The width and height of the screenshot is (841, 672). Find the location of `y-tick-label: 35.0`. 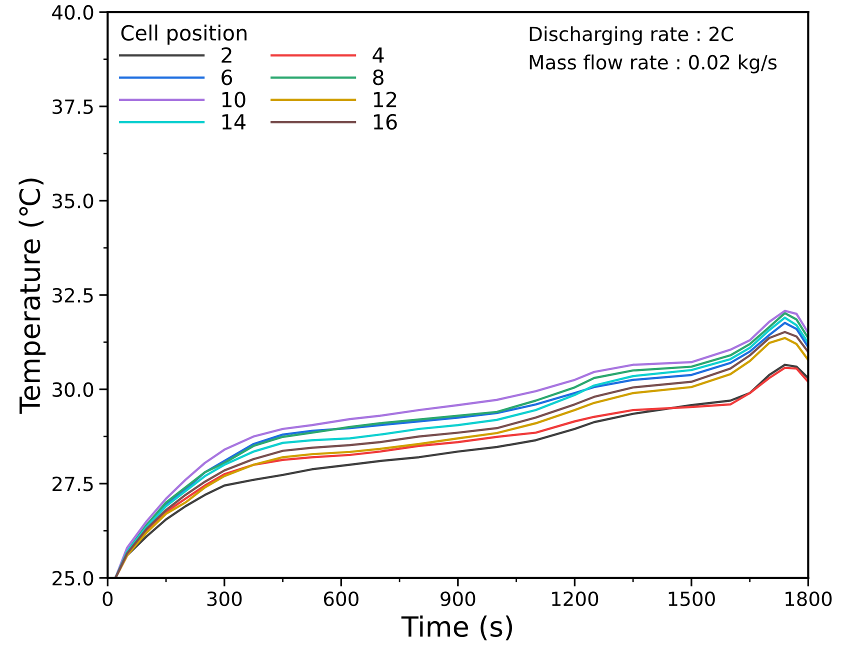

y-tick-label: 35.0 is located at coordinates (73, 201).